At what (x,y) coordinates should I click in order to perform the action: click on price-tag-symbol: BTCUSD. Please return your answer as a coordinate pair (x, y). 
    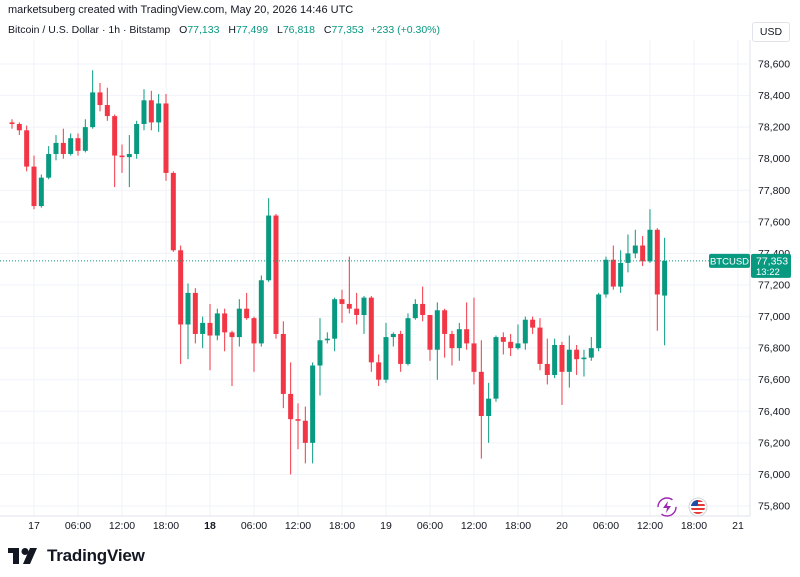
    Looking at the image, I should click on (729, 261).